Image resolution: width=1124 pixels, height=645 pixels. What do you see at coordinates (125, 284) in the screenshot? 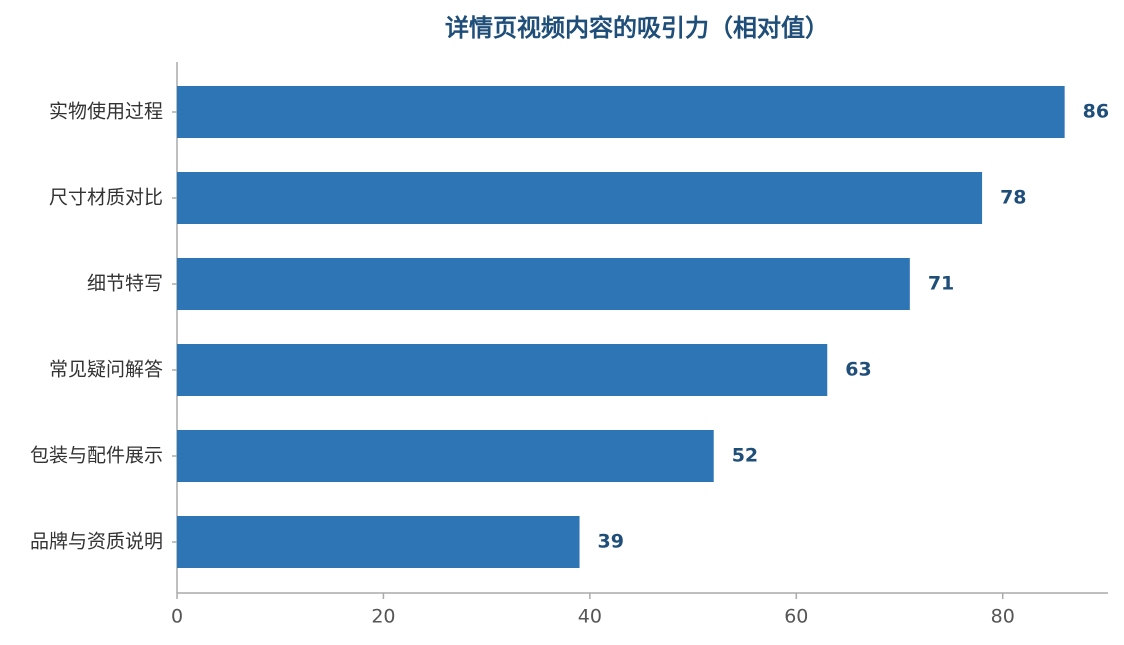
I see `y-tick-label: 细节特写` at bounding box center [125, 284].